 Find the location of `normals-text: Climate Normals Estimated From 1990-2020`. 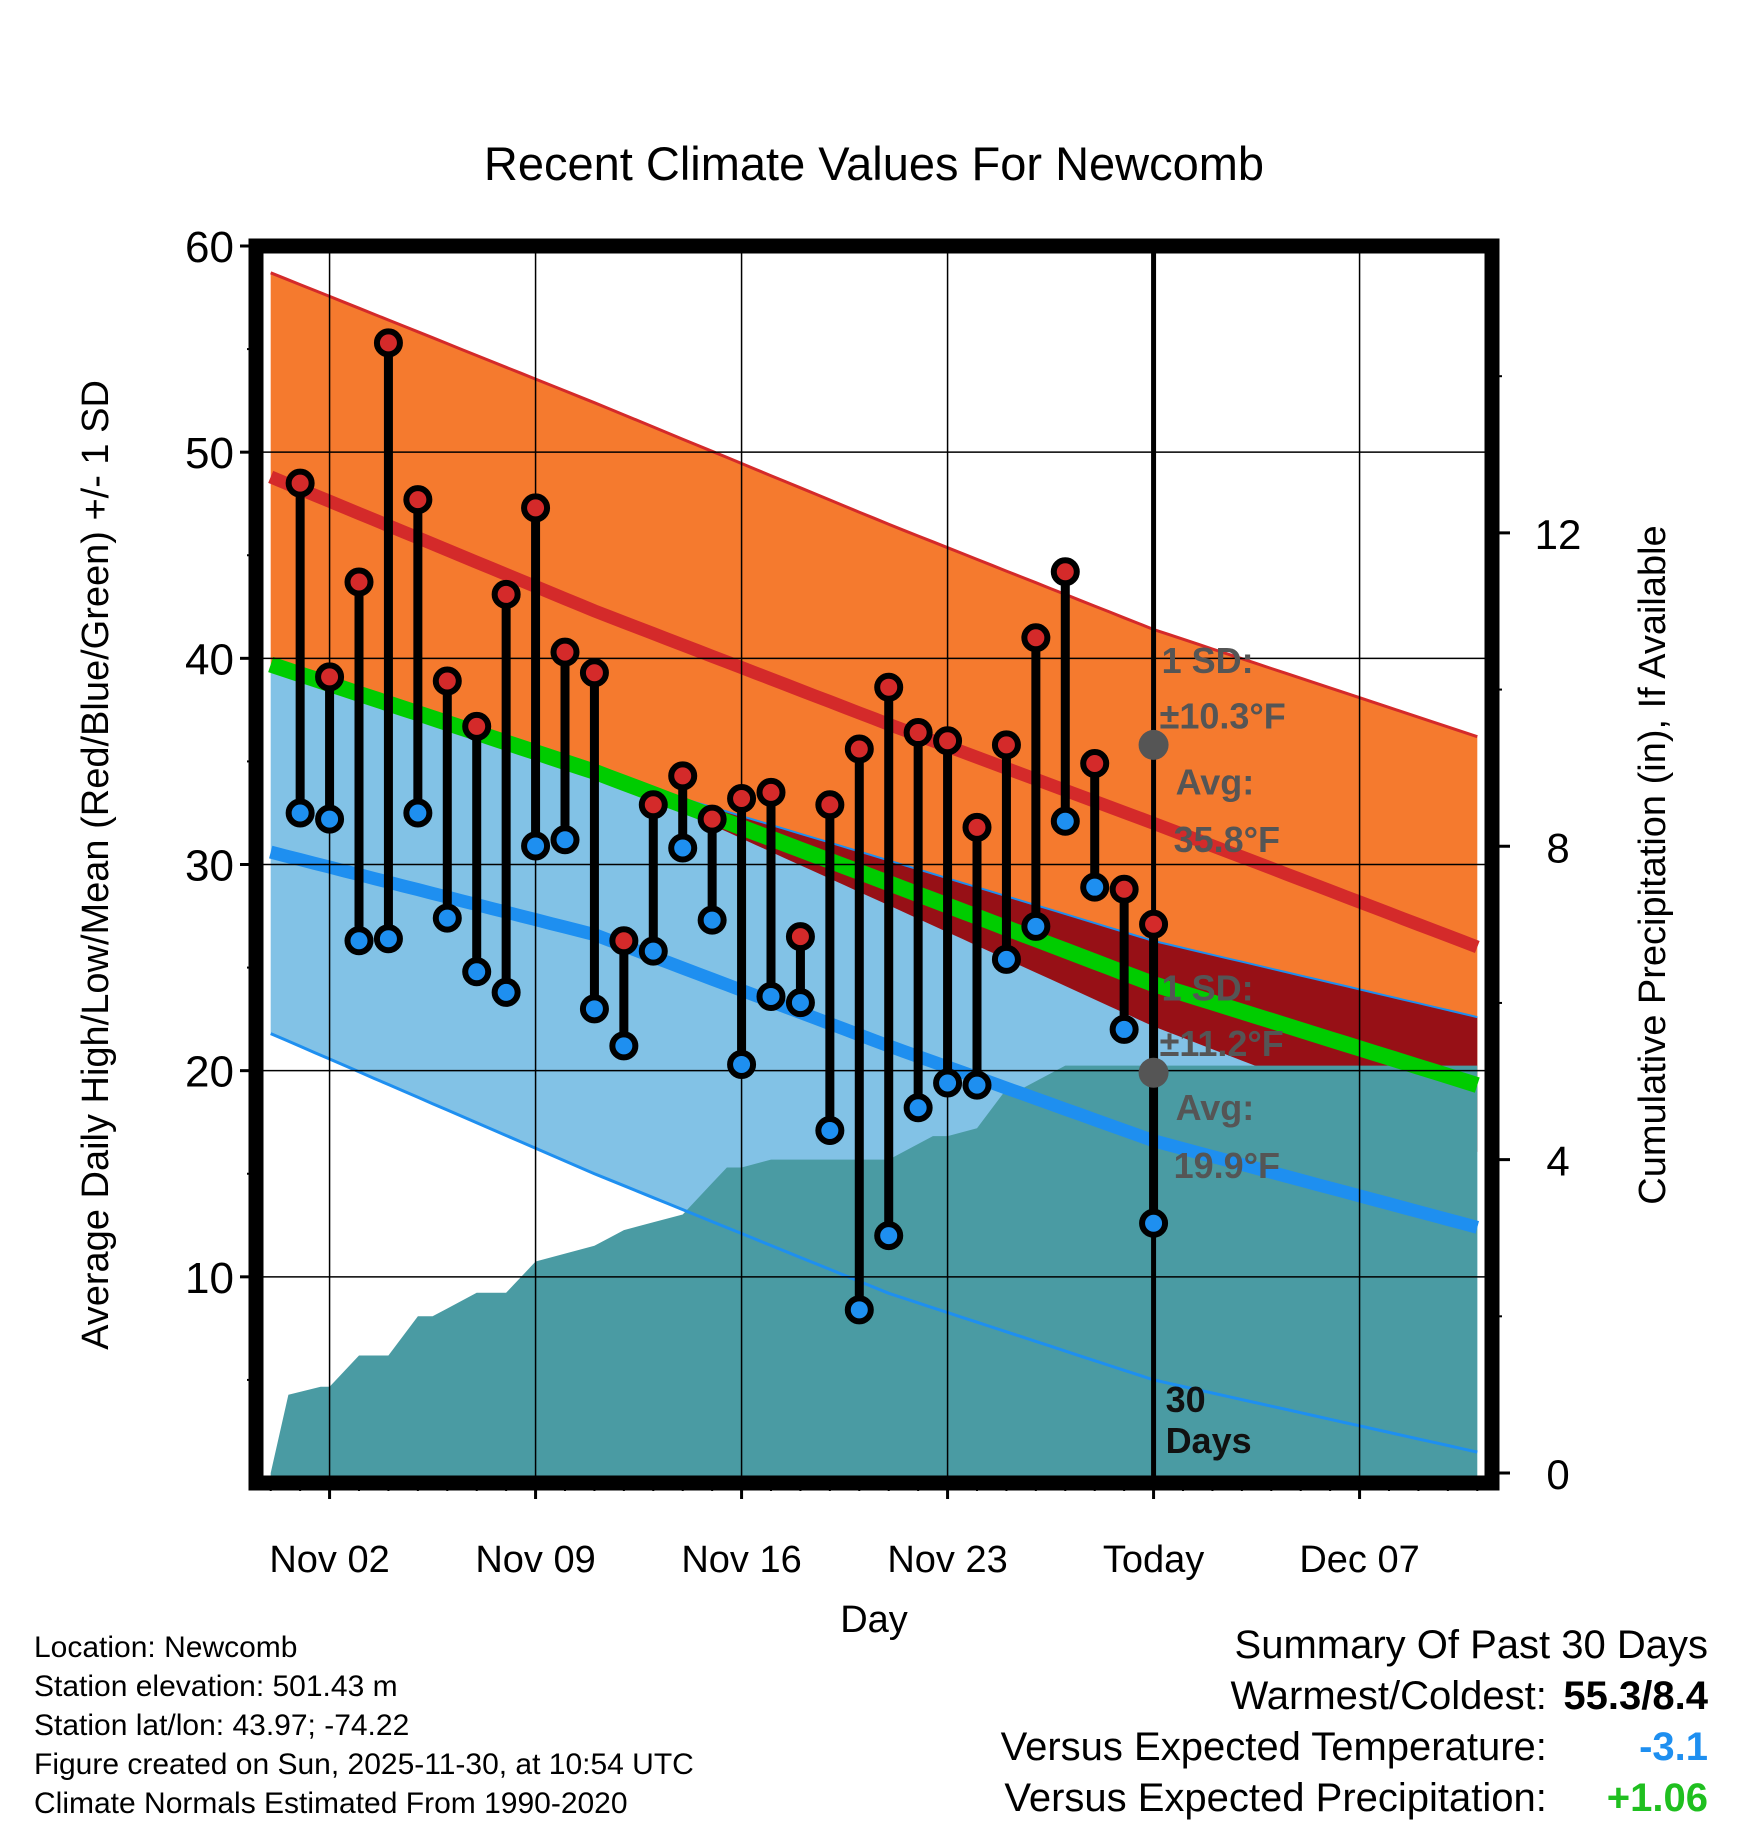

normals-text: Climate Normals Estimated From 1990-2020 is located at coordinates (331, 1803).